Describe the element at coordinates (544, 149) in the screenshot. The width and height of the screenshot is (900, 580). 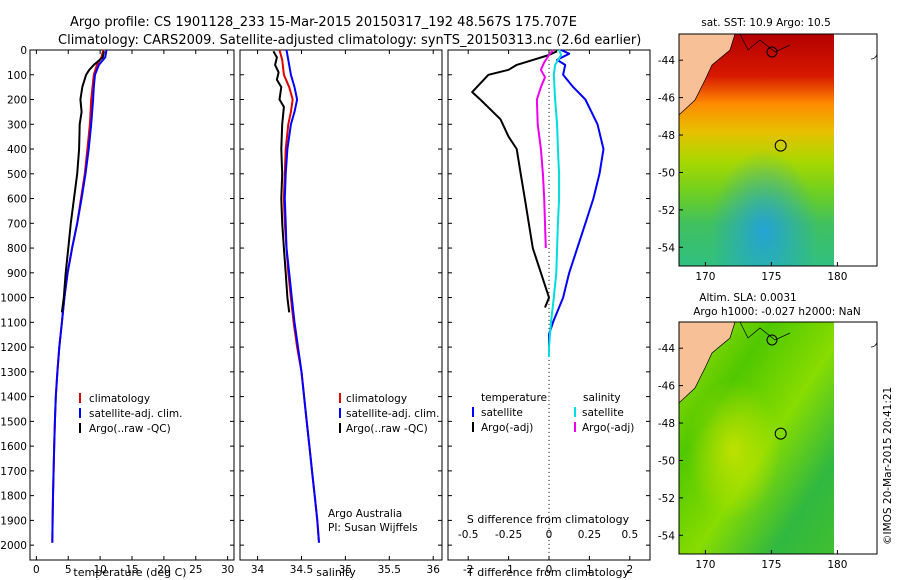
I see `series-line-salinity-argo-adj-` at that location.